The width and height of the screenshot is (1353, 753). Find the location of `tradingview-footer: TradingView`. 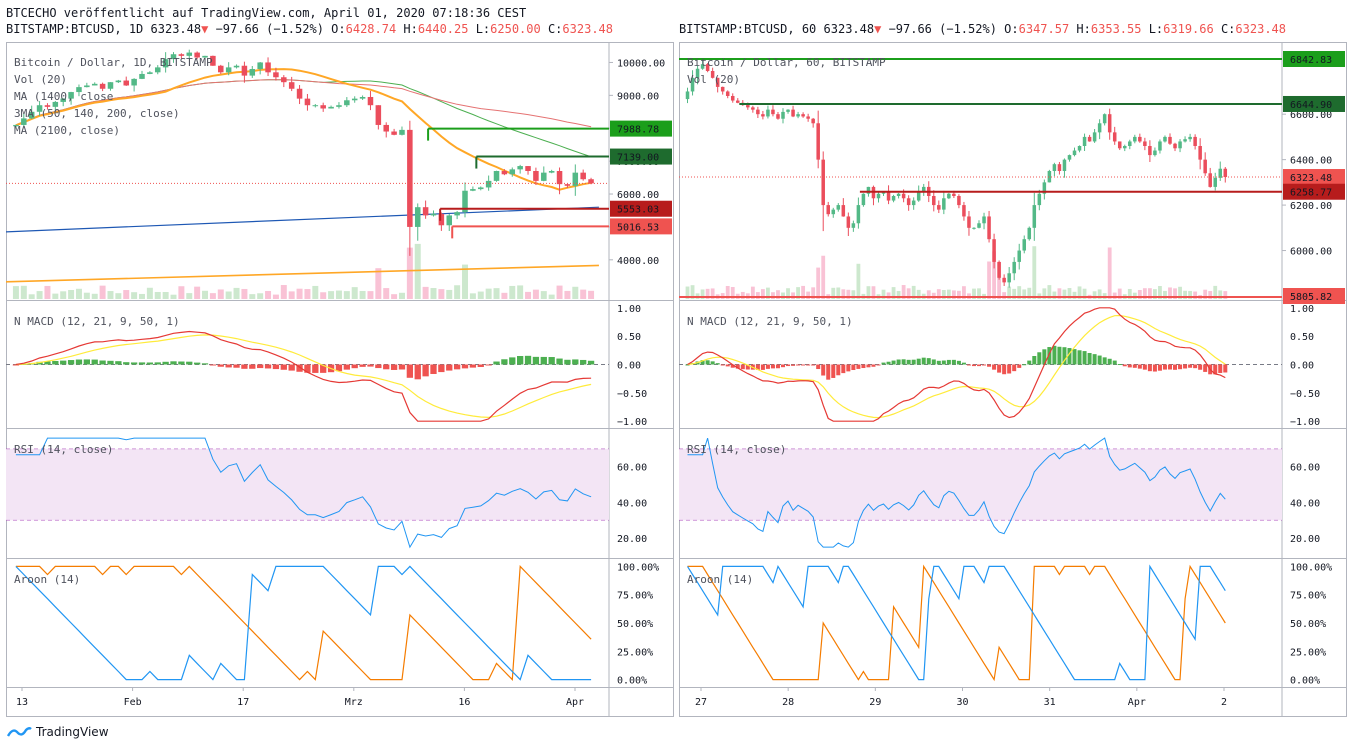

tradingview-footer: TradingView is located at coordinates (57, 732).